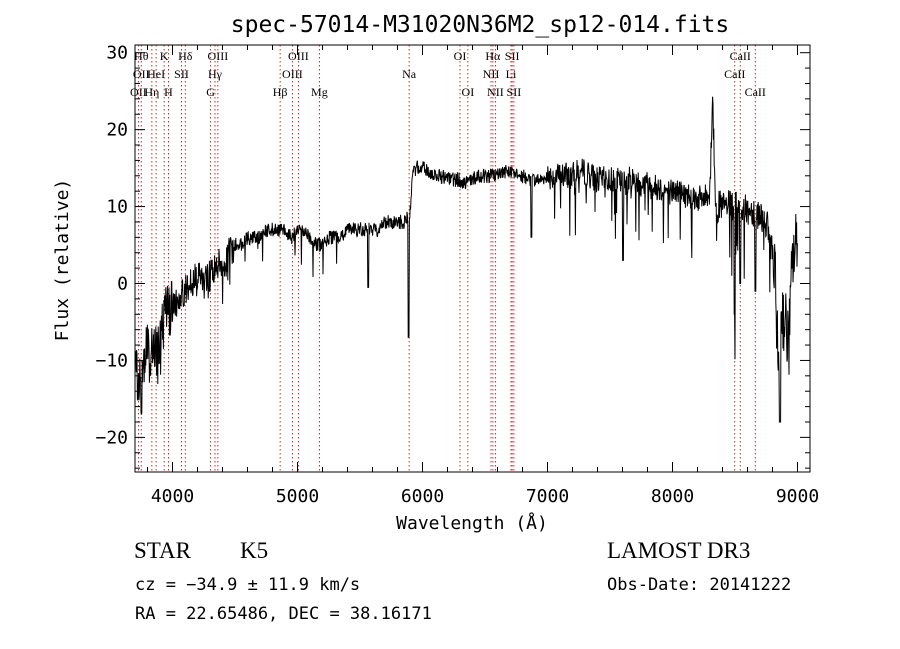 Image resolution: width=900 pixels, height=649 pixels. What do you see at coordinates (248, 585) in the screenshot?
I see `redshift-value: cz = −34.9 ± 11.9 km/s` at bounding box center [248, 585].